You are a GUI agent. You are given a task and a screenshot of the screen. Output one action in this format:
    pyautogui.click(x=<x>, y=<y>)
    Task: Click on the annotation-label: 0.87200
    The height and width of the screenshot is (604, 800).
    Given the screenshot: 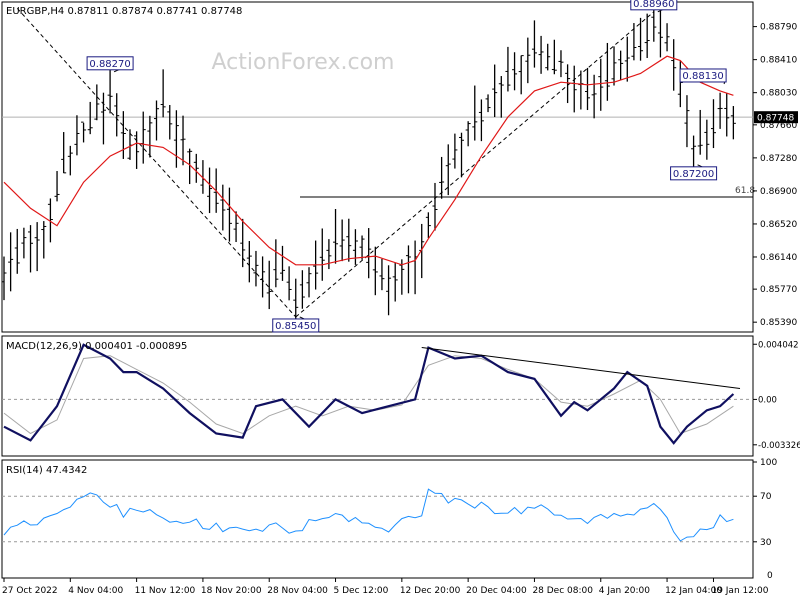 What is the action you would take?
    pyautogui.click(x=693, y=174)
    